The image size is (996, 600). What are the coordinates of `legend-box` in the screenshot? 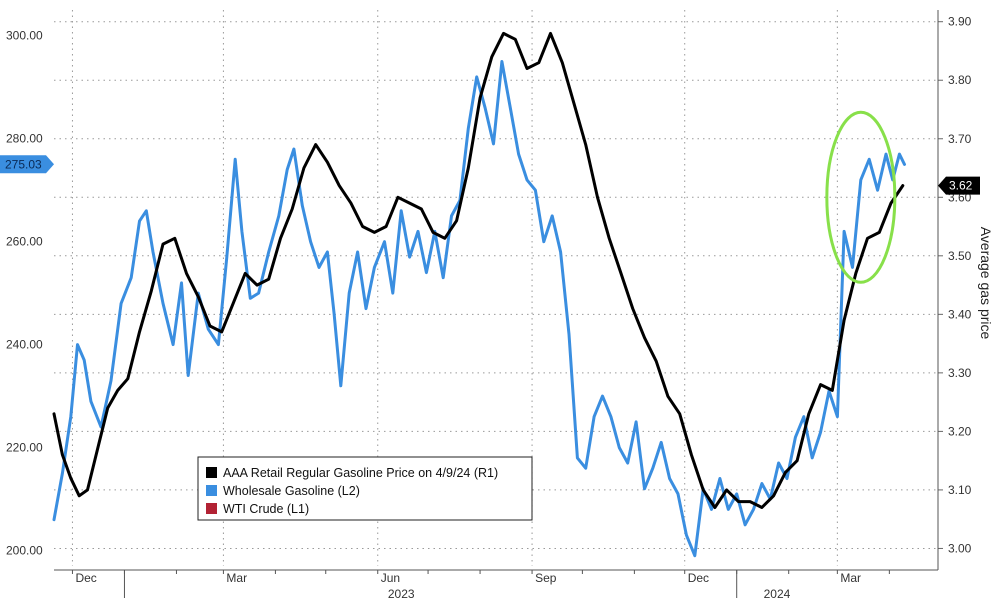 It's located at (365, 488).